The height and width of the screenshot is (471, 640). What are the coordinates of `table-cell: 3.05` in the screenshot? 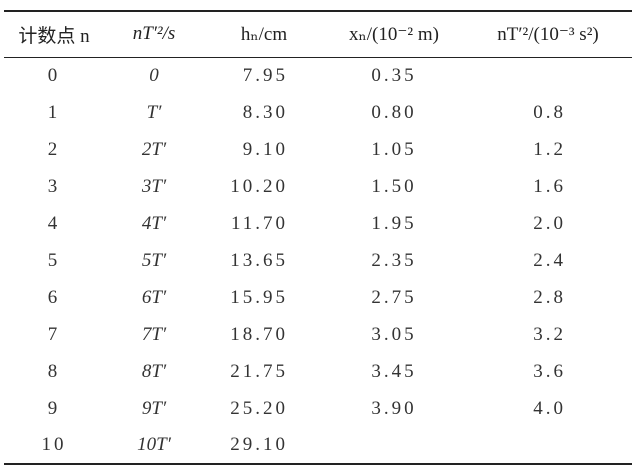 It's located at (394, 334).